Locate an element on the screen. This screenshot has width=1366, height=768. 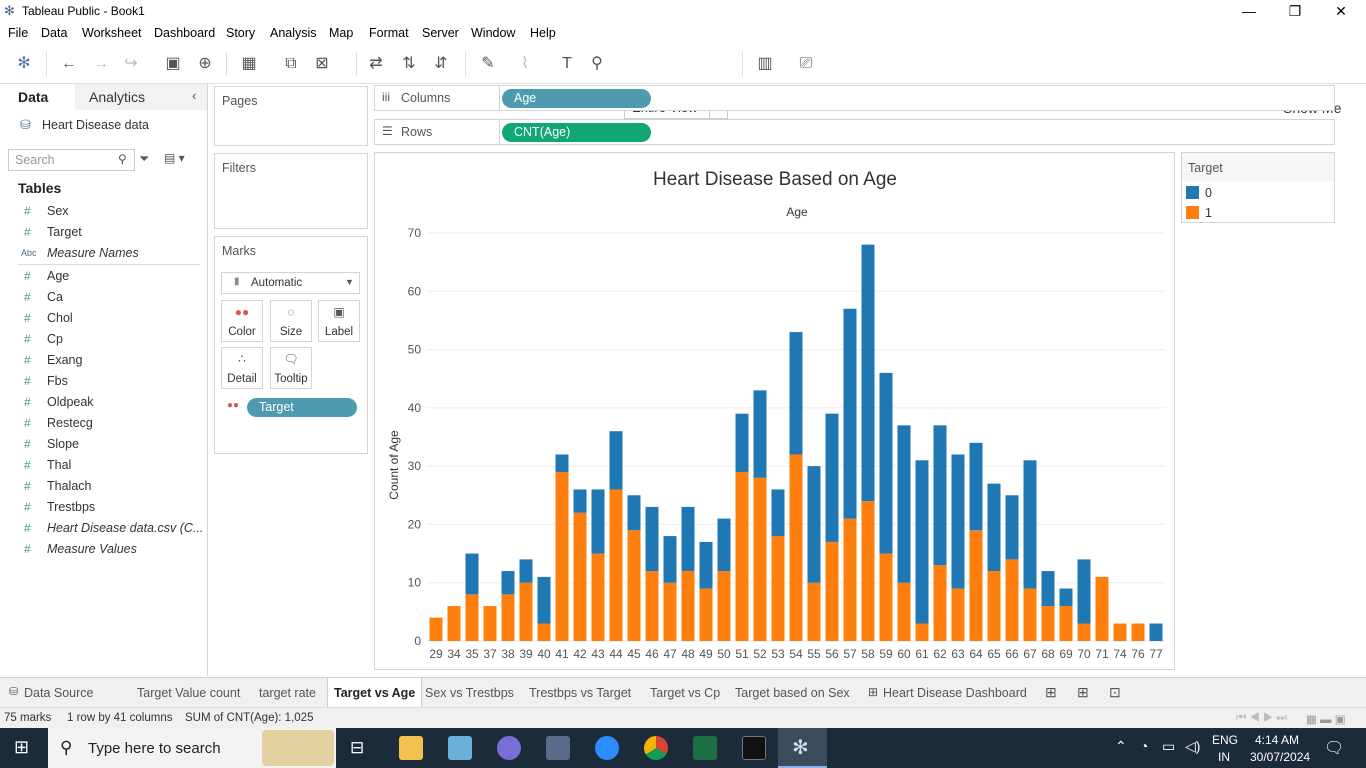
filter-icon: ⏷ is located at coordinates (144, 158).